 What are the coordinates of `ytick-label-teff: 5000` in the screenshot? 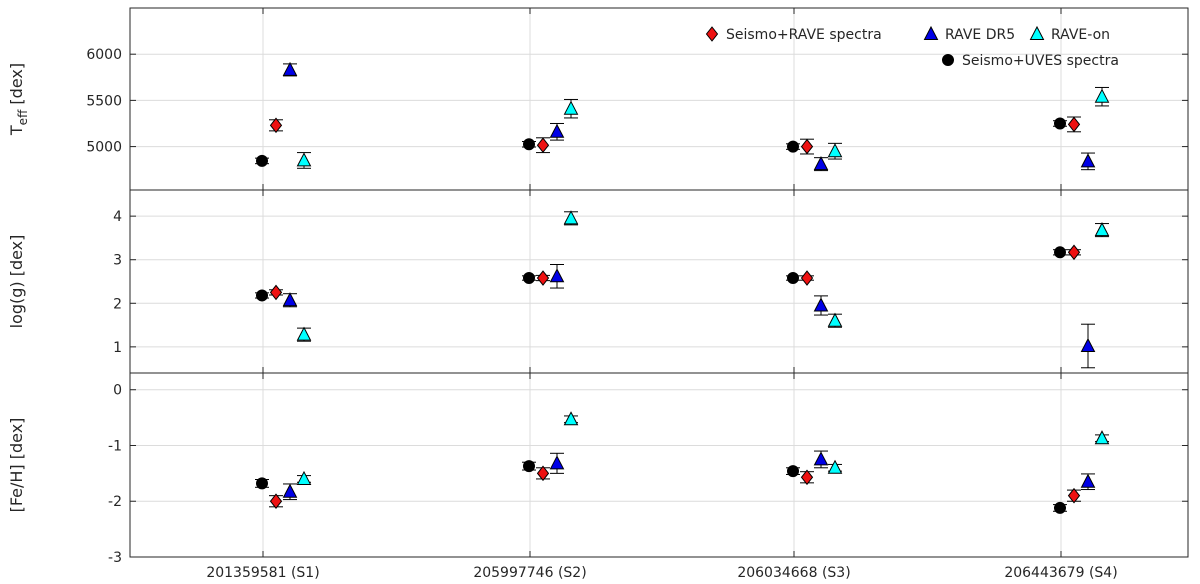 It's located at (104, 148).